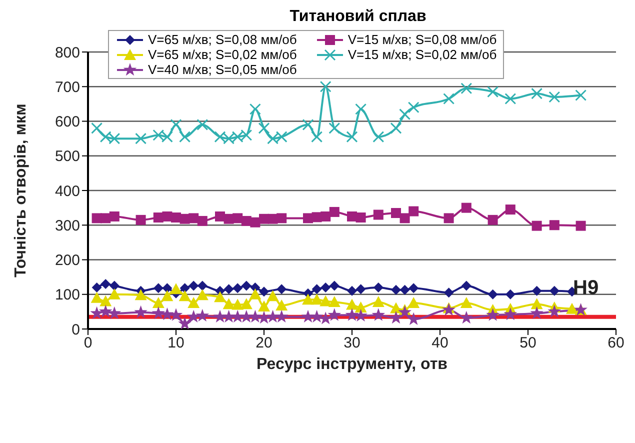 Image resolution: width=635 pixels, height=443 pixels. I want to click on y-tick-label: 0, so click(76, 329).